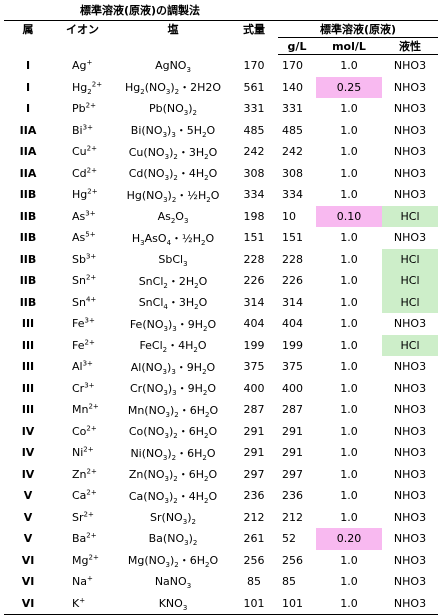 The height and width of the screenshot is (615, 442). What do you see at coordinates (254, 410) in the screenshot?
I see `cell-formula-weight: 287` at bounding box center [254, 410].